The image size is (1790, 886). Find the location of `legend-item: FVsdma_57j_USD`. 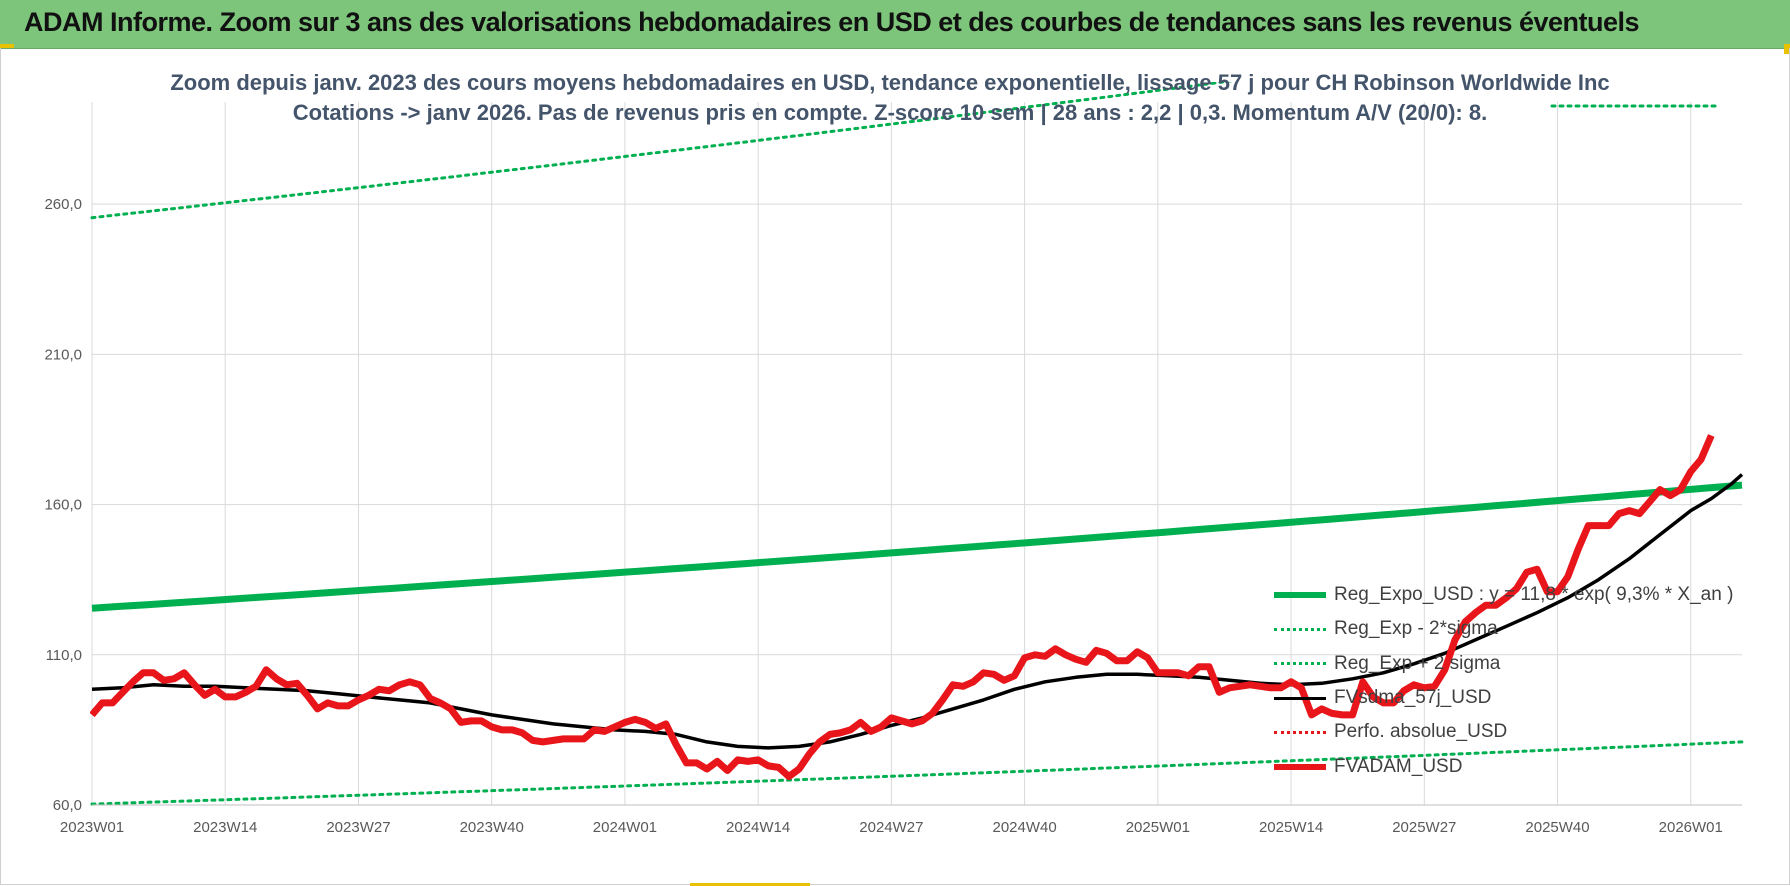

legend-item: FVsdma_57j_USD is located at coordinates (1509, 698).